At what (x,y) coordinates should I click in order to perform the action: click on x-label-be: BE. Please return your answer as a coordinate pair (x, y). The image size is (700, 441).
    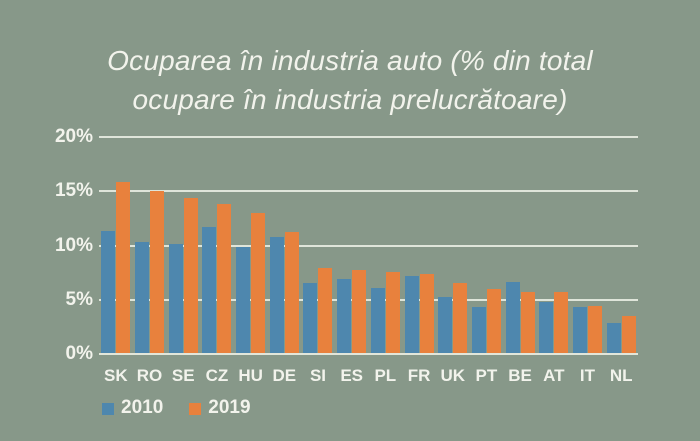
    Looking at the image, I should click on (520, 375).